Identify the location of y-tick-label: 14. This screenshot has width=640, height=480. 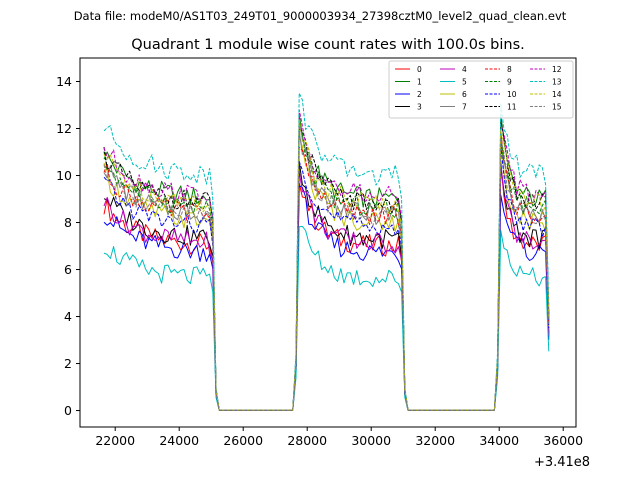
(64, 81).